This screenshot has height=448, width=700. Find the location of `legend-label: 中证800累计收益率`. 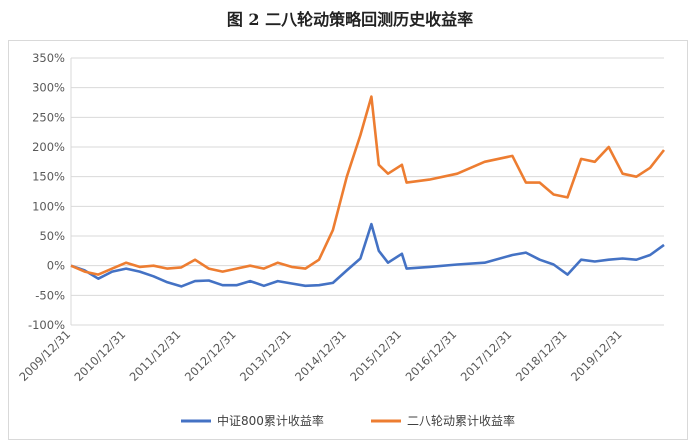

legend-label: 中证800累计收益率 is located at coordinates (270, 420).